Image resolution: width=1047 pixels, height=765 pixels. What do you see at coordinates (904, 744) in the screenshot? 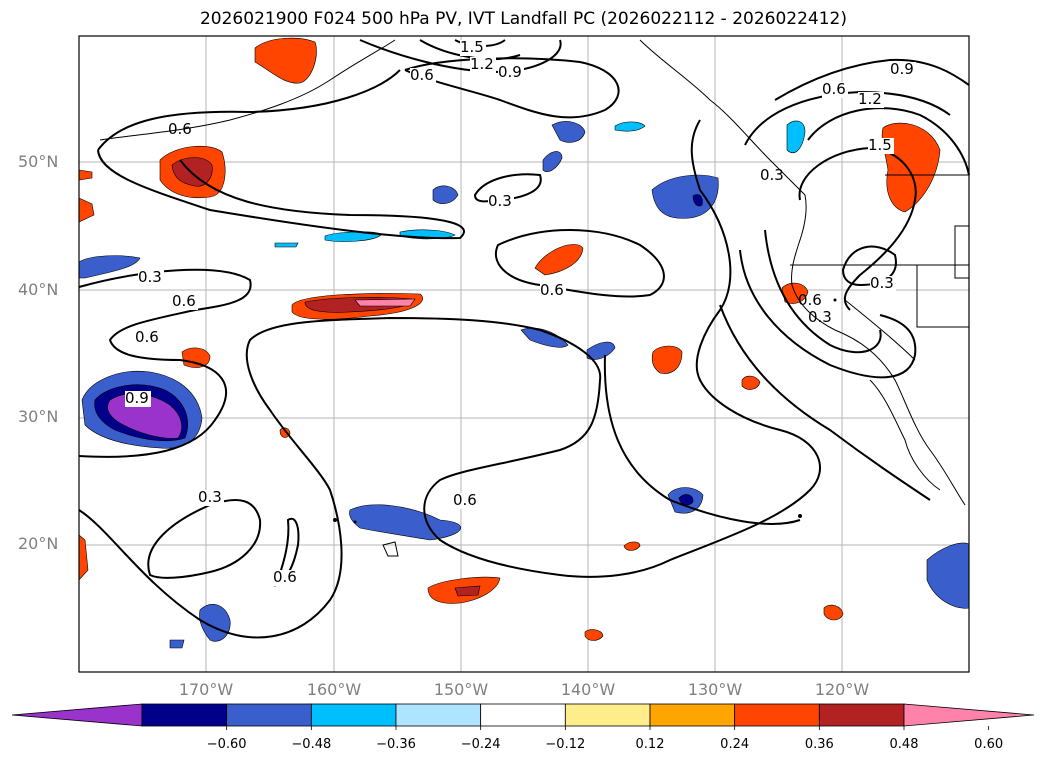
I see `colorbar-tick-label: 0.48` at bounding box center [904, 744].